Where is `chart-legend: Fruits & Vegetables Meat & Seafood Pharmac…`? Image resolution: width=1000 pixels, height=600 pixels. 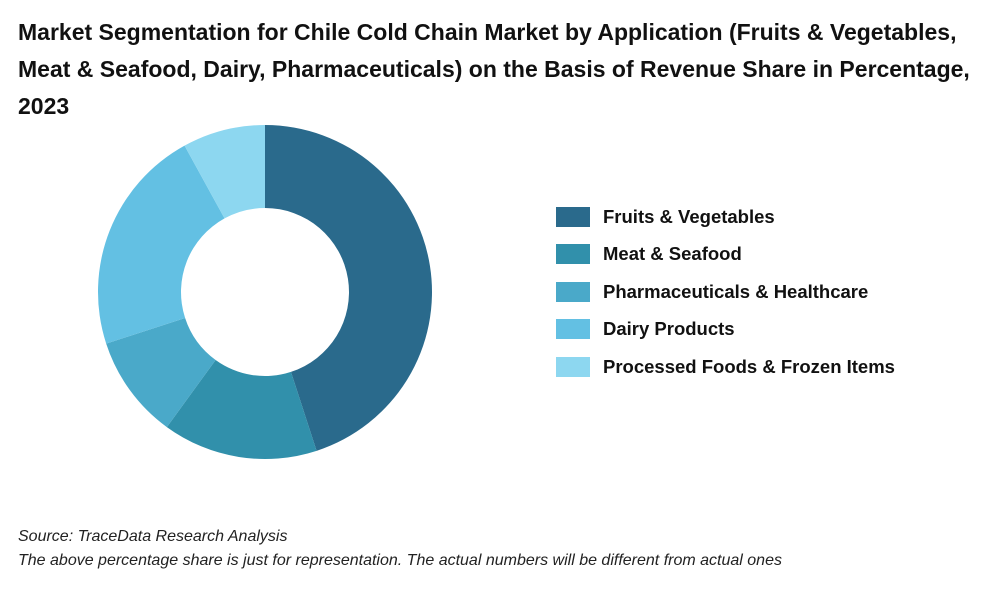 chart-legend: Fruits & Vegetables Meat & Seafood Pharmac… is located at coordinates (725, 292).